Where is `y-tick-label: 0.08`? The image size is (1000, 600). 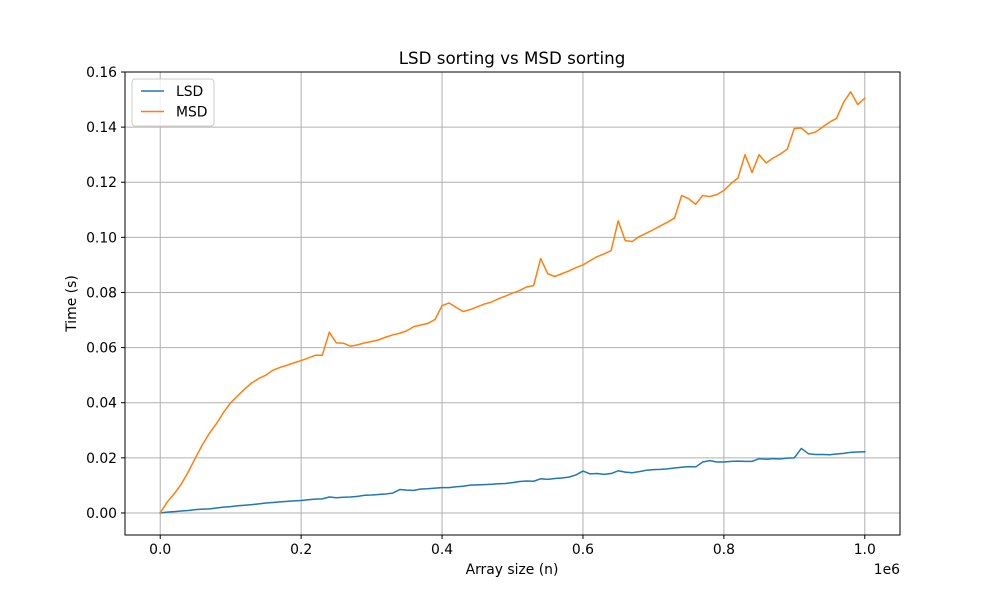
y-tick-label: 0.08 is located at coordinates (101, 293).